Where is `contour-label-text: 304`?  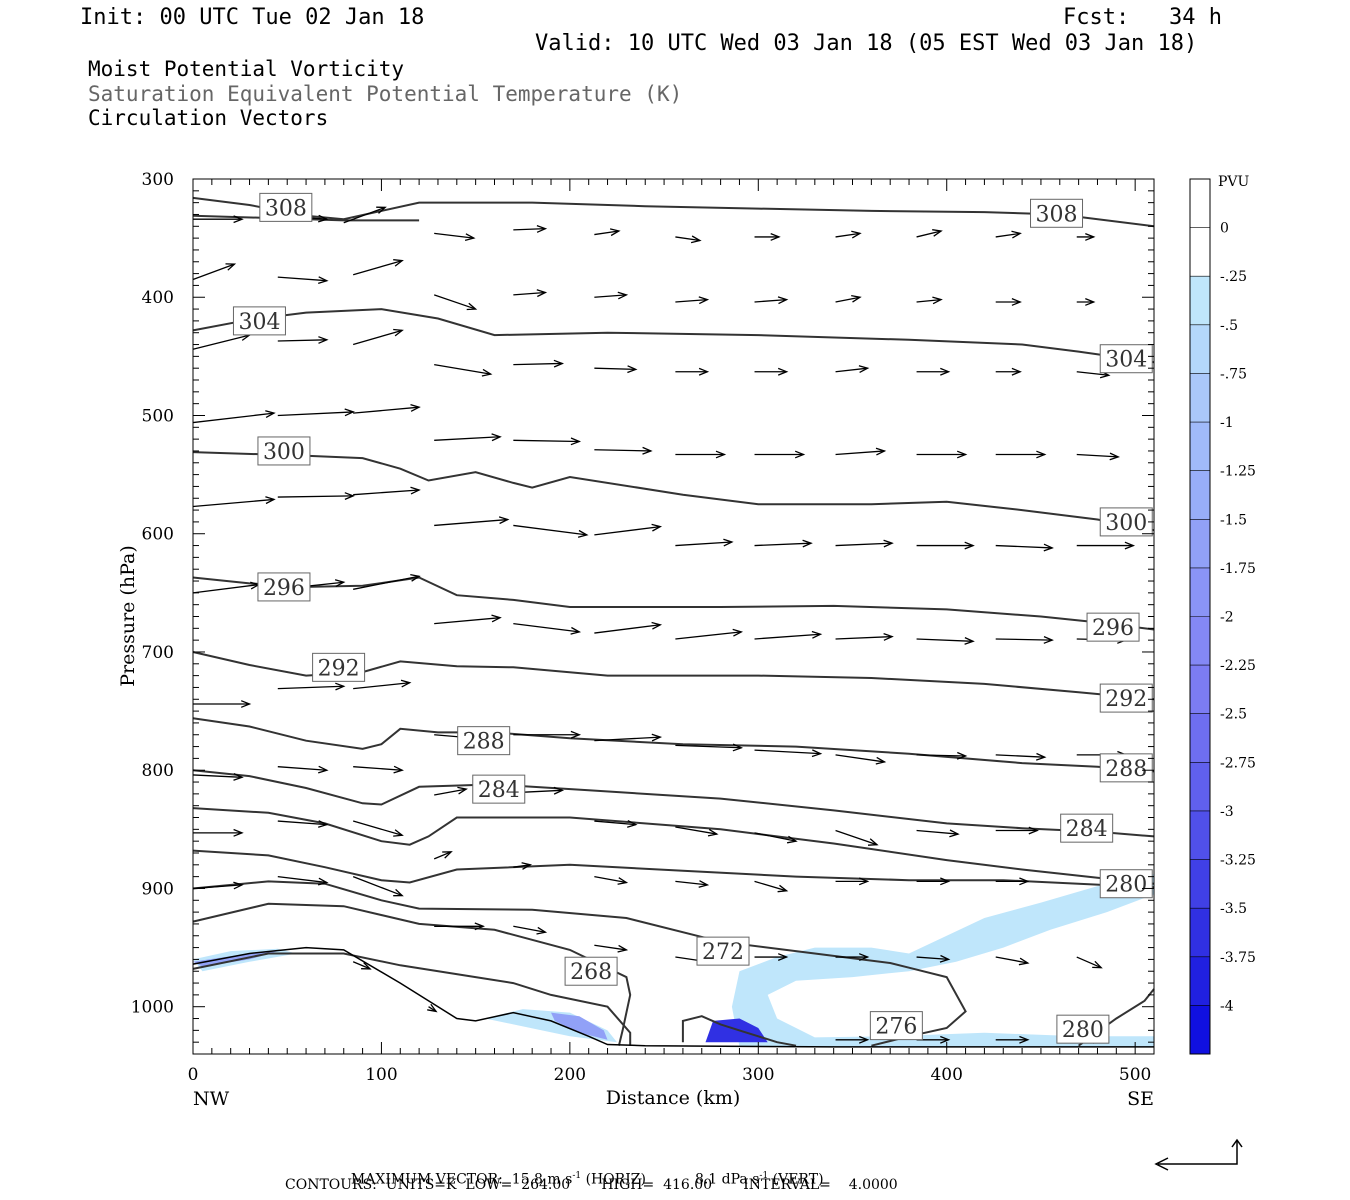 contour-label-text: 304 is located at coordinates (1126, 360).